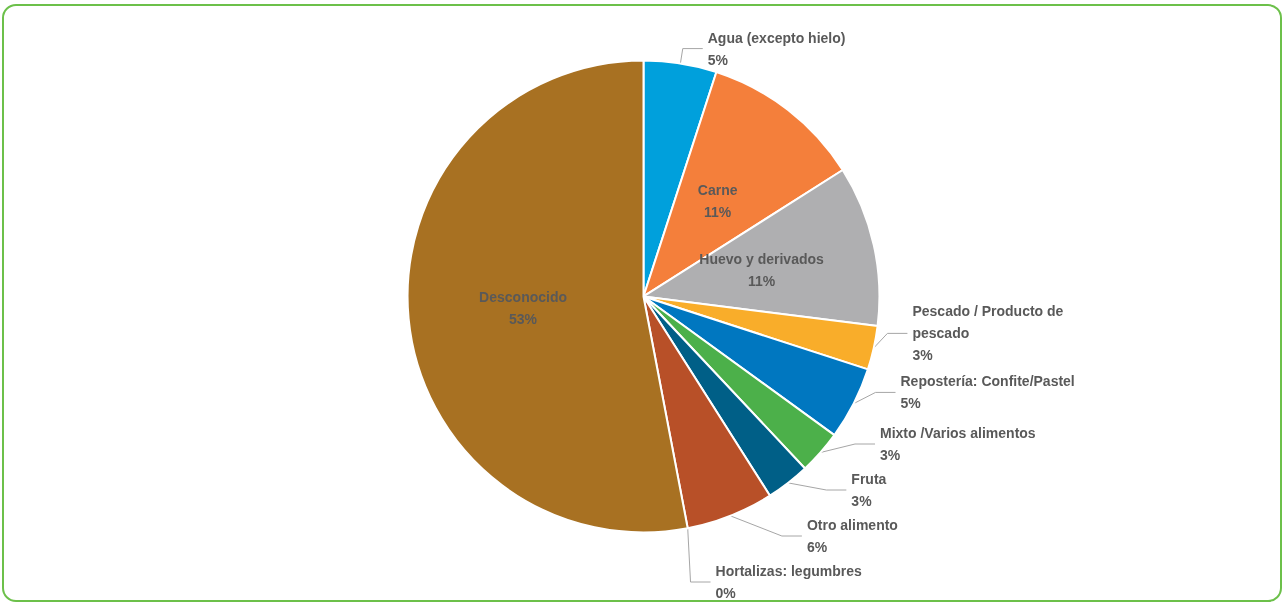 This screenshot has width=1287, height=605. Describe the element at coordinates (990, 322) in the screenshot. I see `slice-label: Pescado / Producto de pescado` at that location.